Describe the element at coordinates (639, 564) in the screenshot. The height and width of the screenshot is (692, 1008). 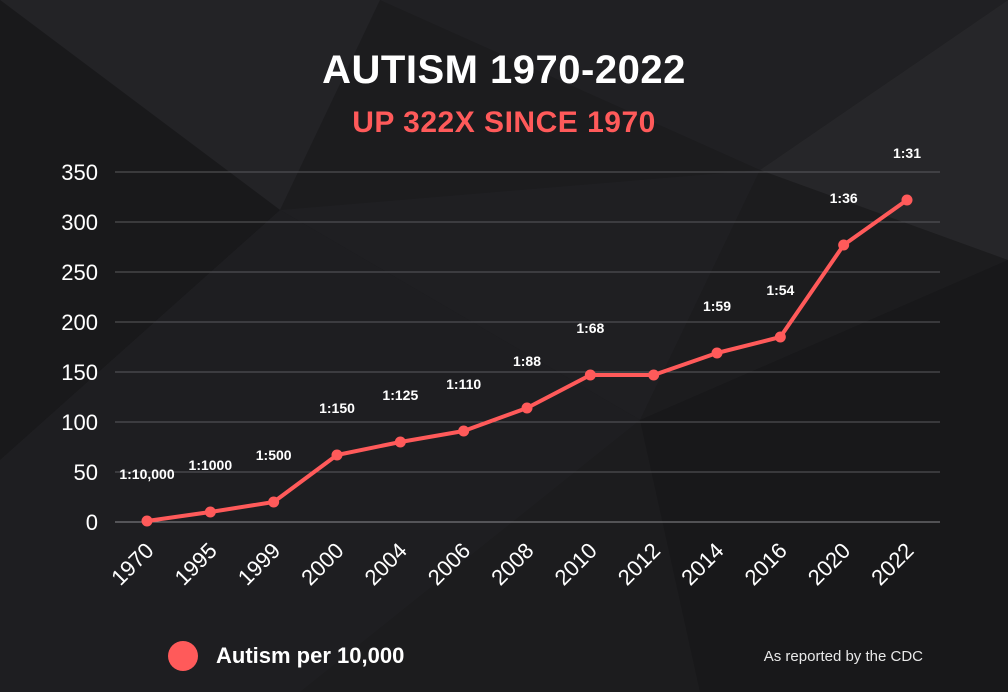
I see `x-tick-label: 2012` at that location.